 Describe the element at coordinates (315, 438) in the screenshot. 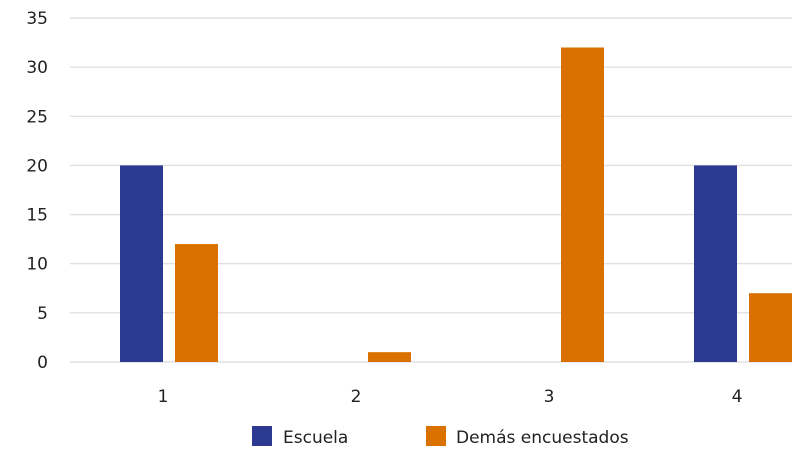

I see `legend-label-escuela: Escuela` at that location.